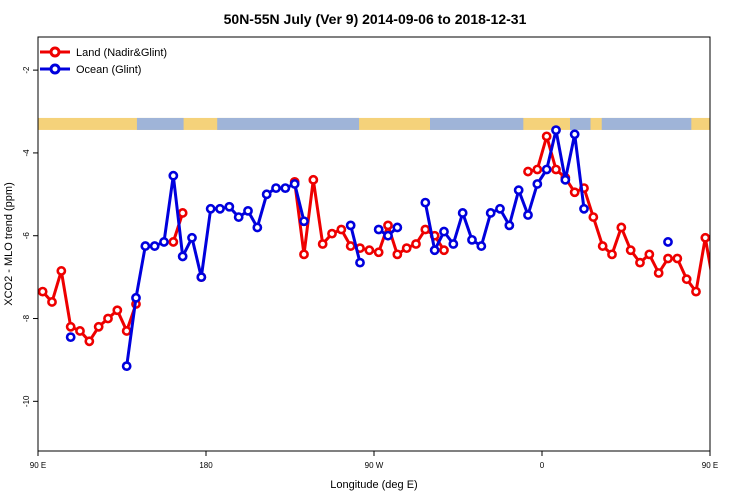 The image size is (750, 500). I want to click on y-axis-label: XCO2 - MLO trend (ppm), so click(9, 243).